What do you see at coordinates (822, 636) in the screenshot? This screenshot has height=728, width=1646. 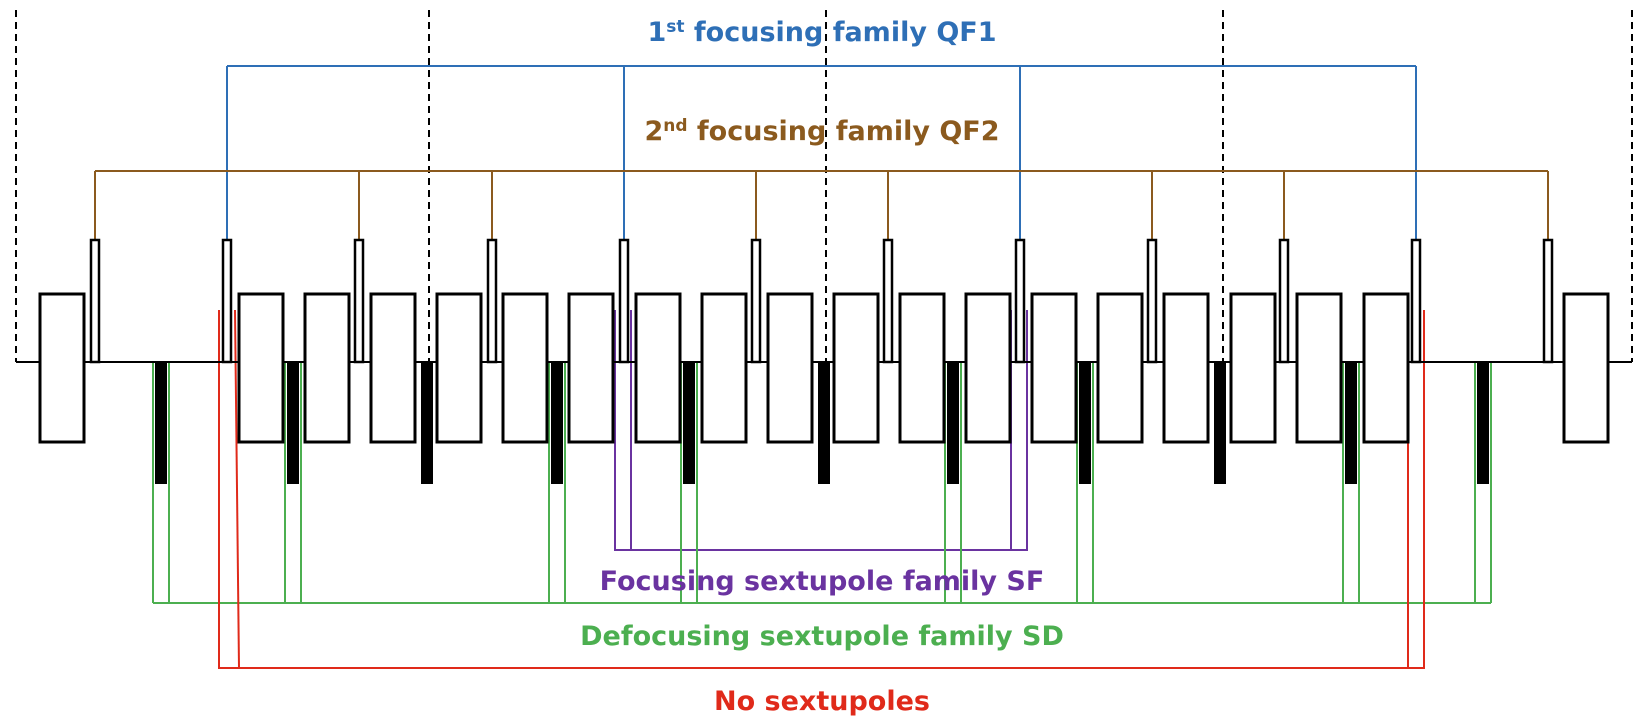 I see `label-sd: Defocusing sextupole family SD` at bounding box center [822, 636].